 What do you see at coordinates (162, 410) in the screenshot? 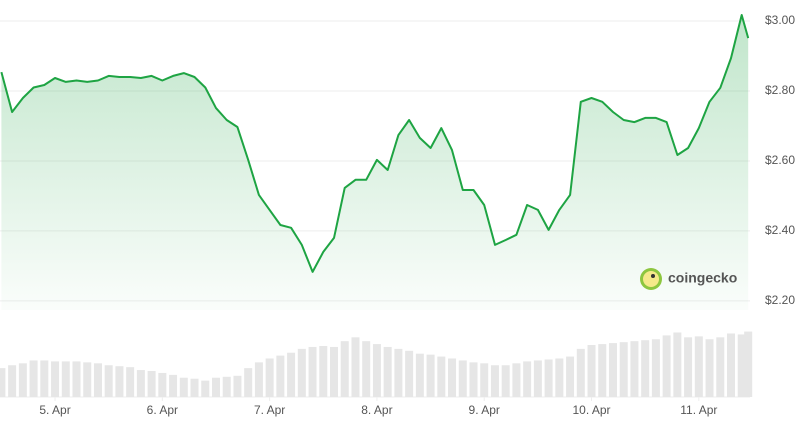
I see `x-tick-label: 6. Apr` at bounding box center [162, 410].